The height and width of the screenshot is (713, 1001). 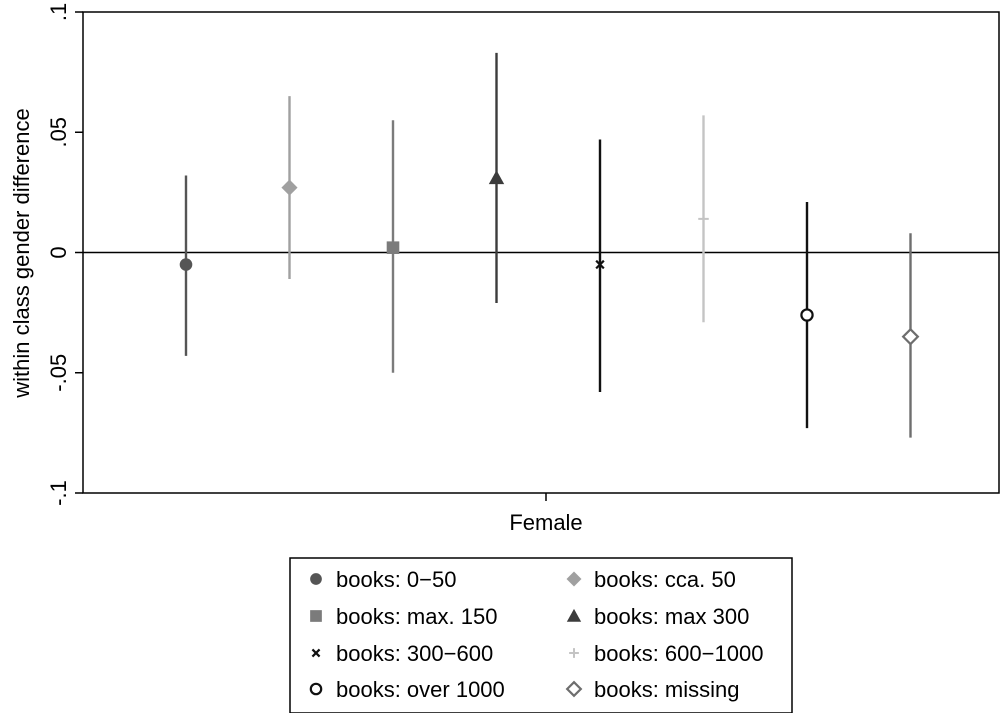 I want to click on x-axis: Female, so click(x=546, y=514).